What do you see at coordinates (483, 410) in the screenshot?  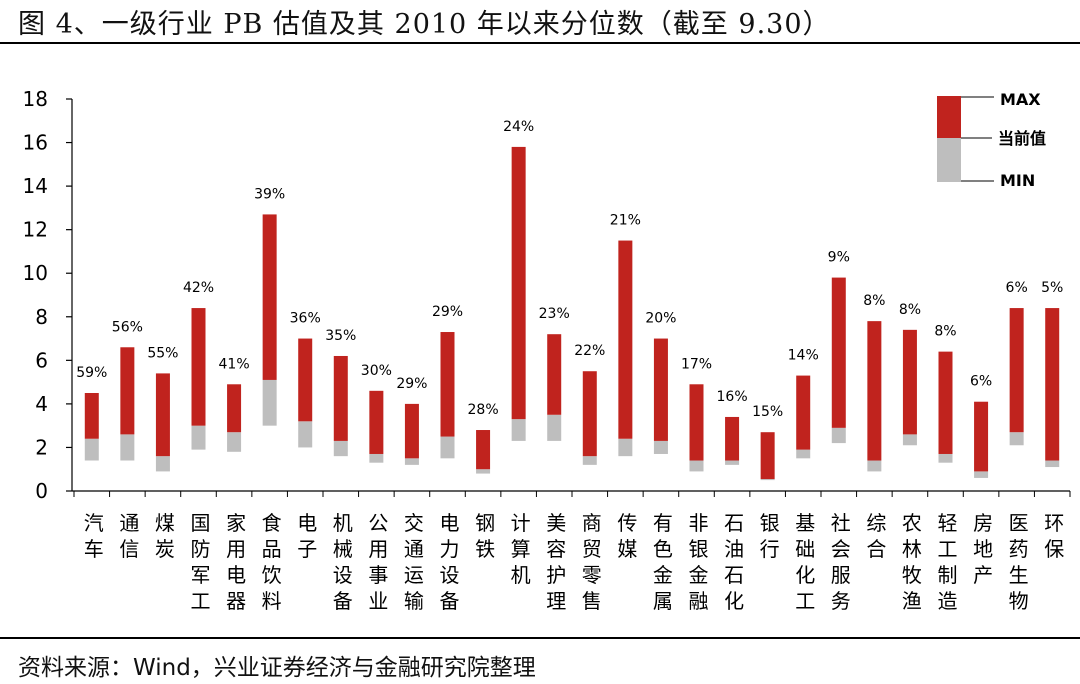 I see `percentile-label-12: 28%` at bounding box center [483, 410].